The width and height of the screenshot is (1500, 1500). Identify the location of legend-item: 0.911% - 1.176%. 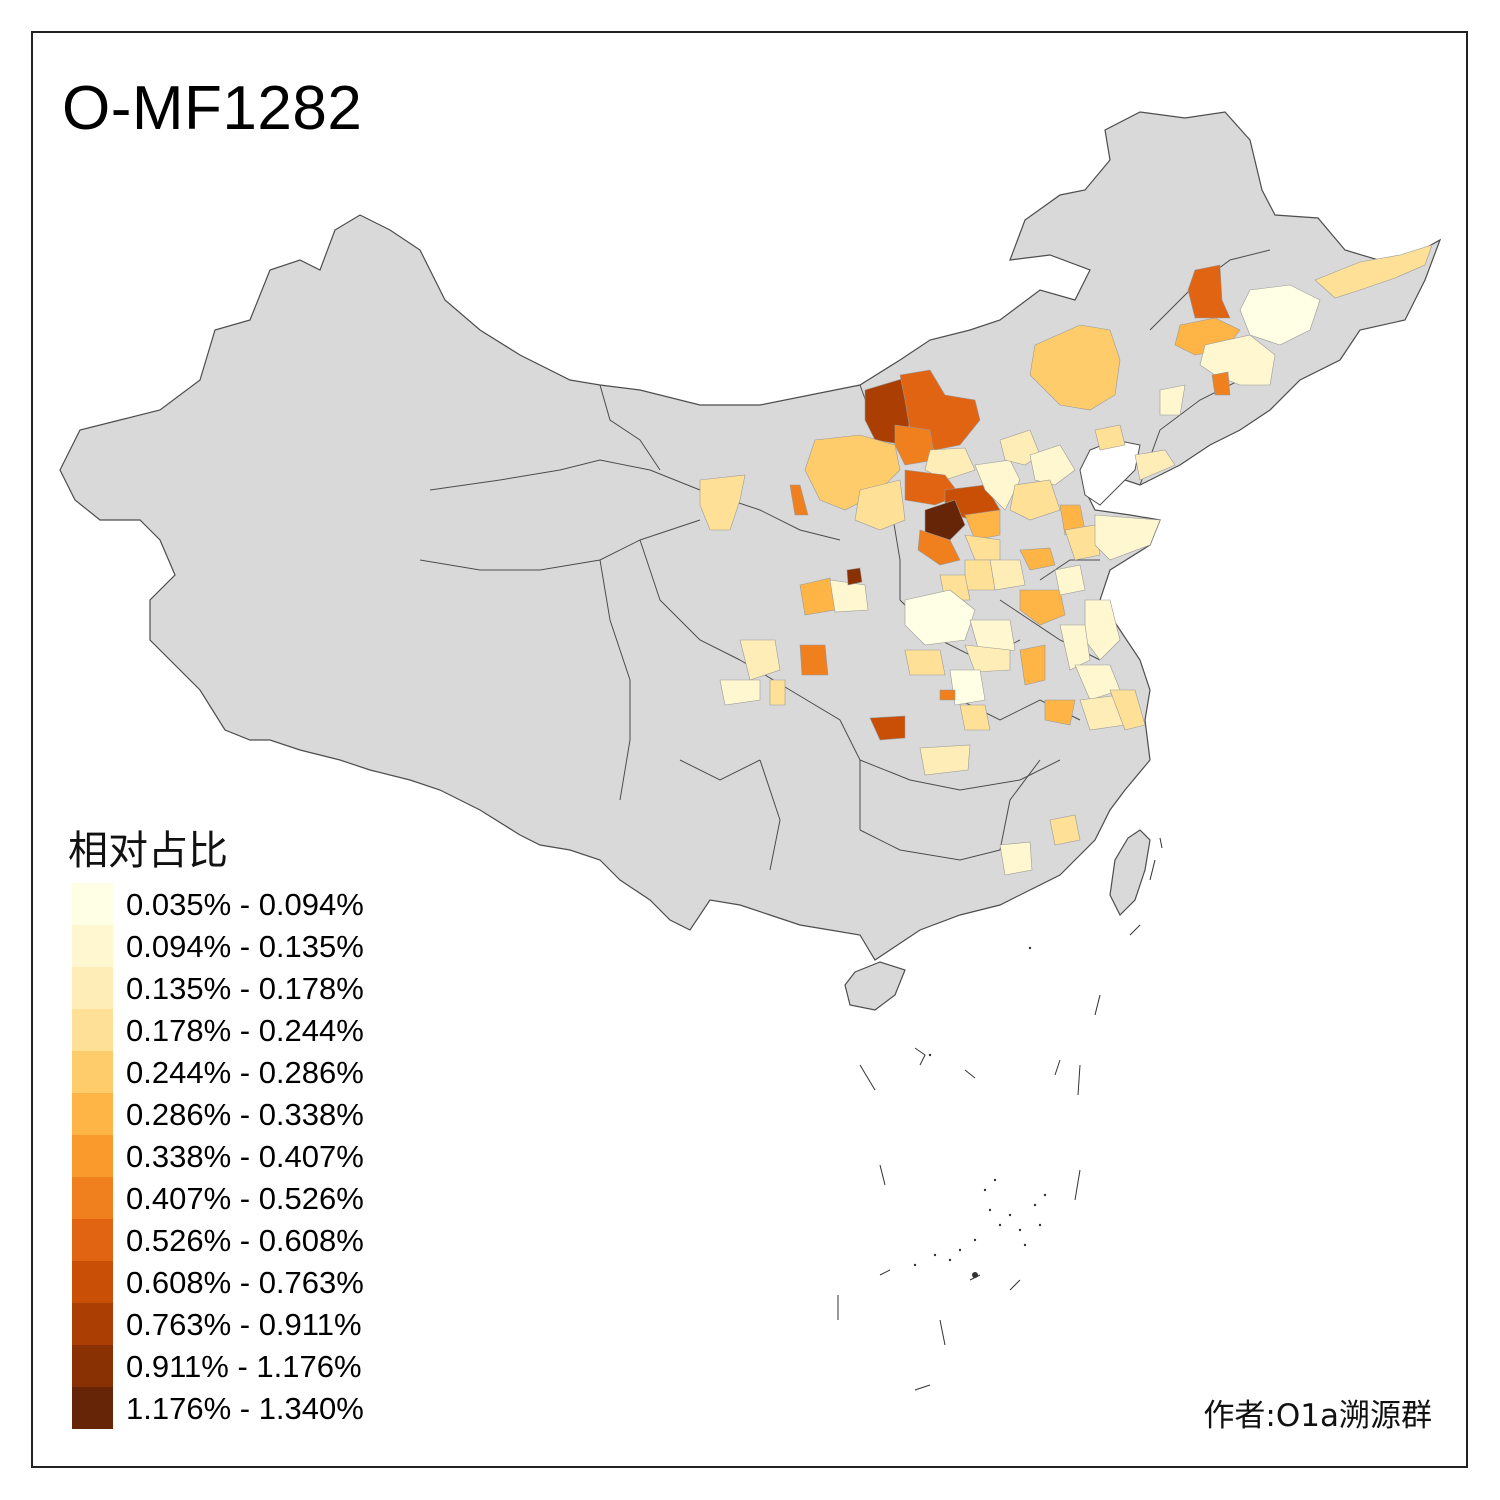
(242, 1366).